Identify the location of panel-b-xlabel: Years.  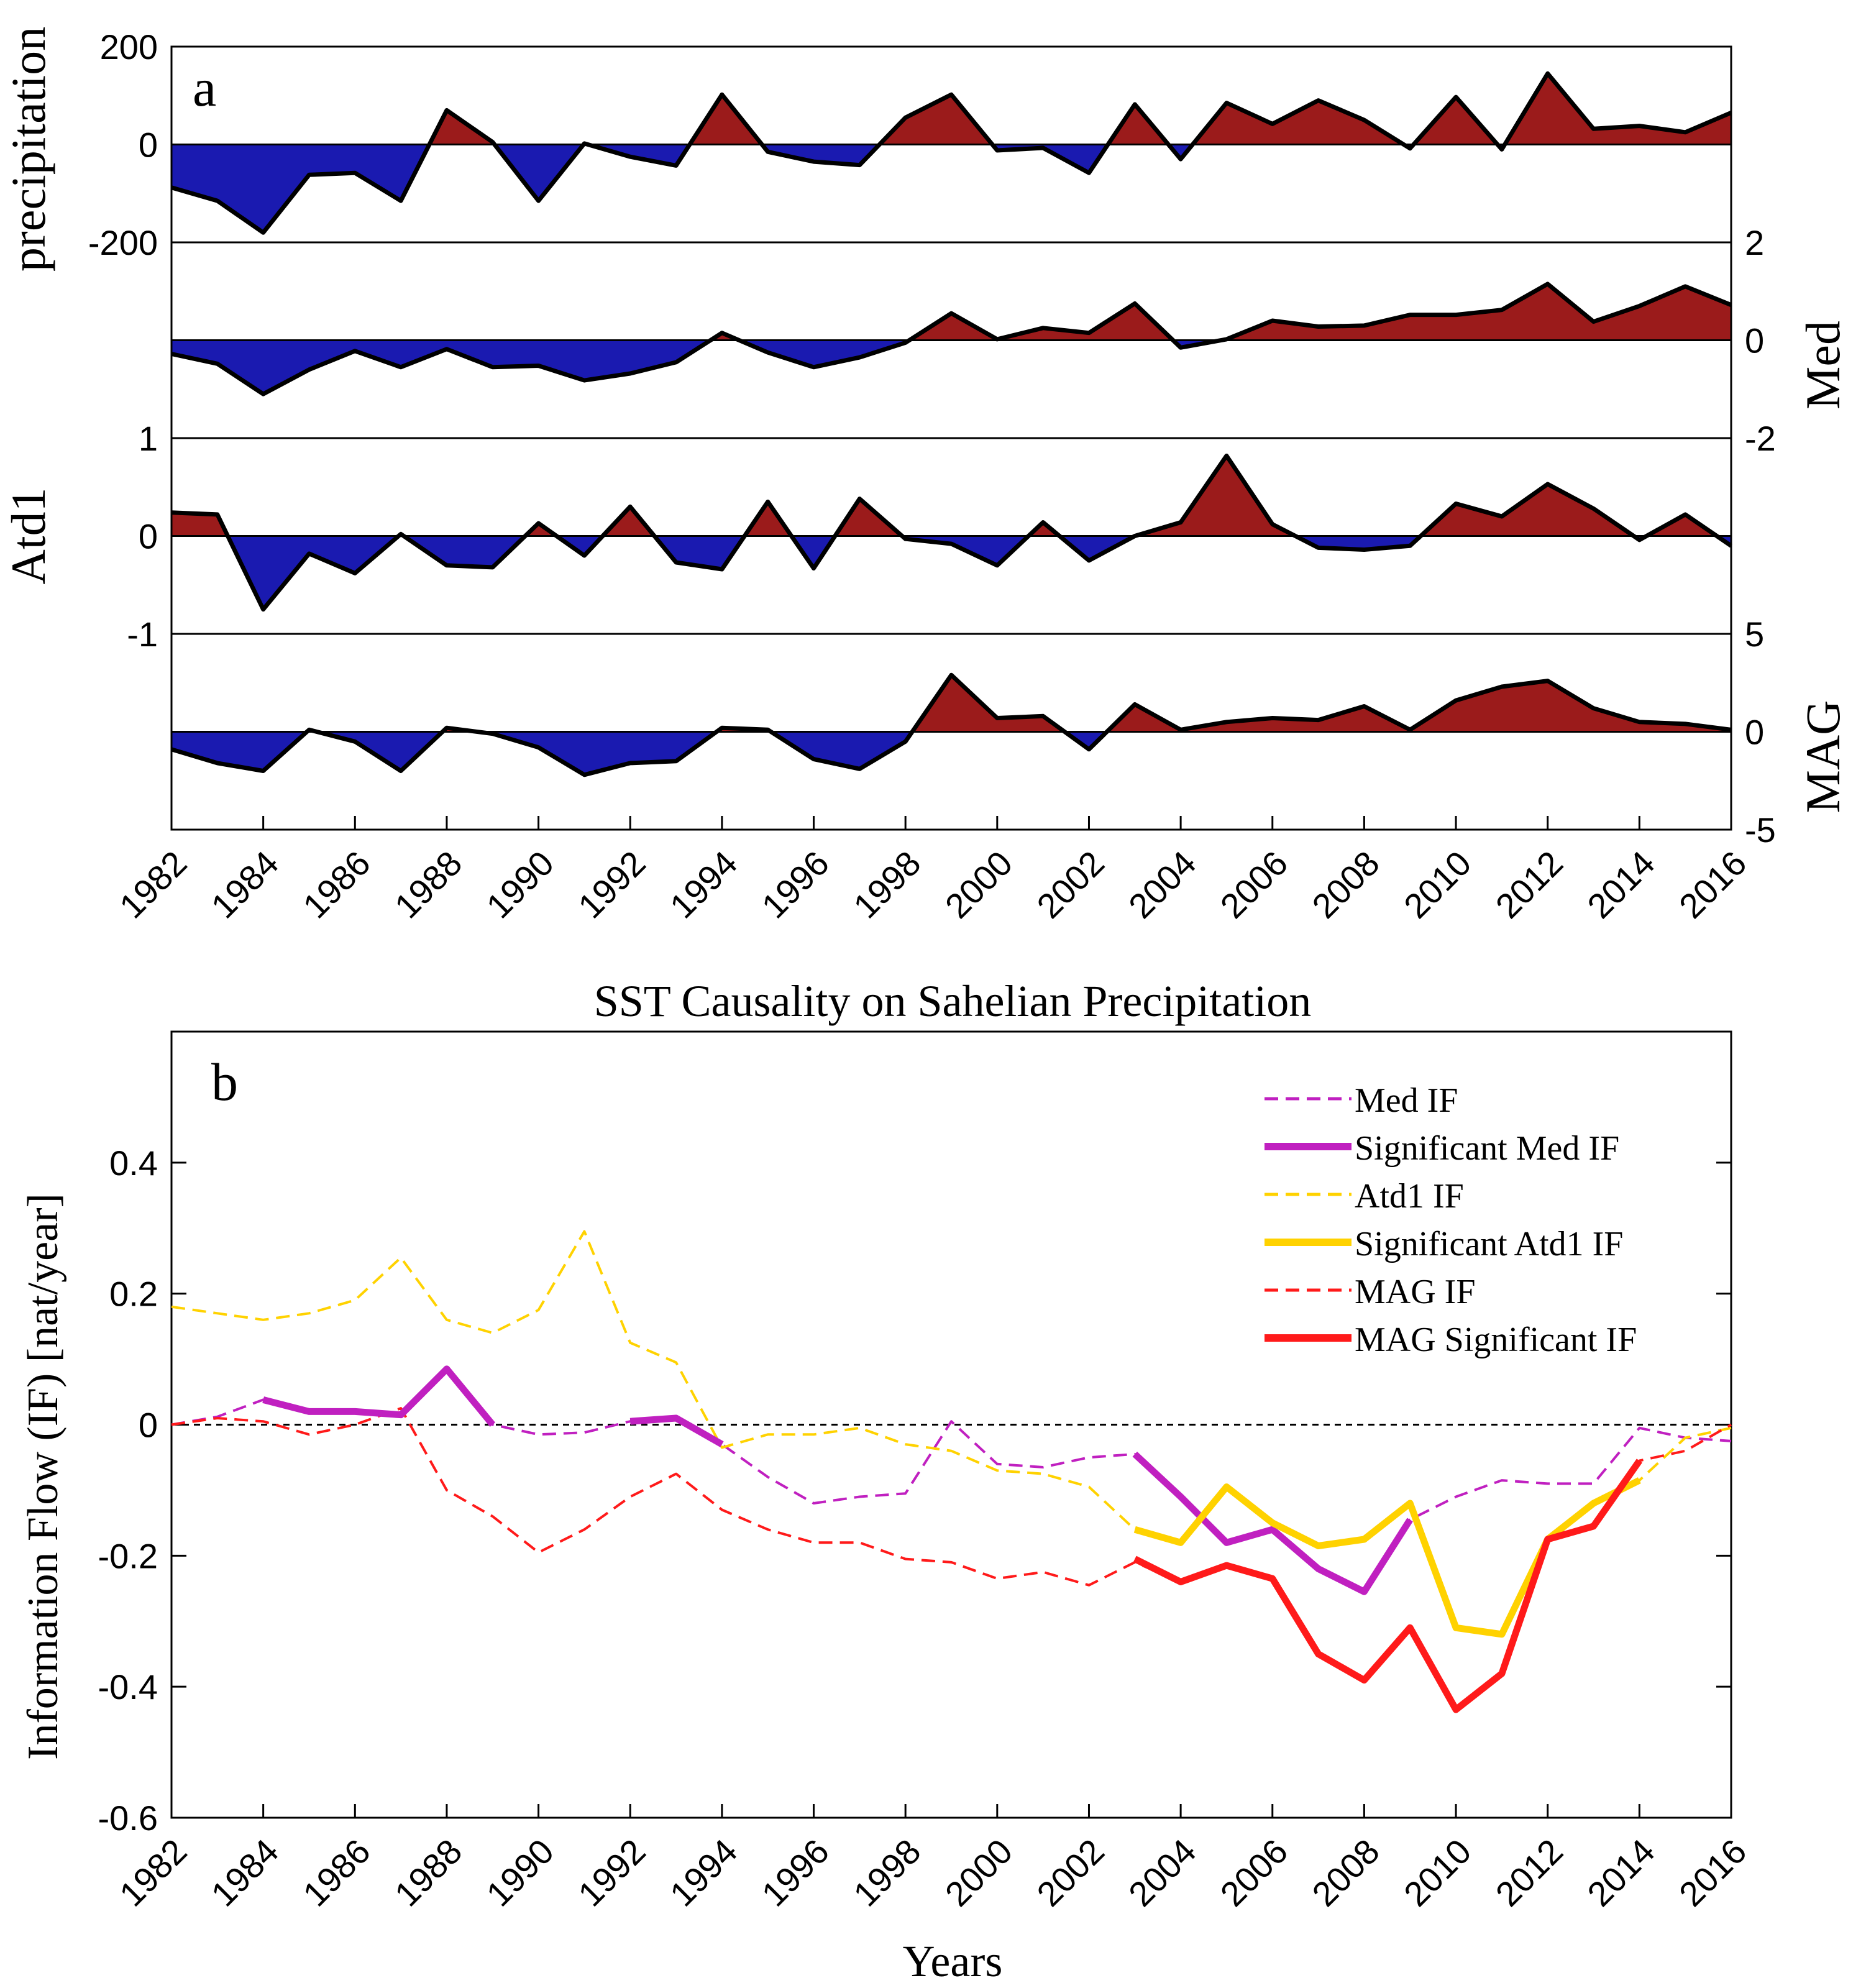
(953, 1961).